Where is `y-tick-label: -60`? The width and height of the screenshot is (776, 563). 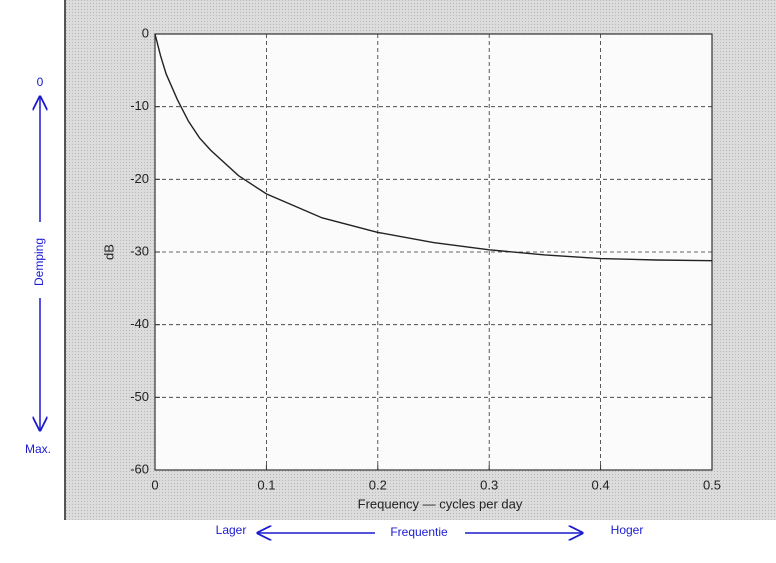 y-tick-label: -60 is located at coordinates (139, 468).